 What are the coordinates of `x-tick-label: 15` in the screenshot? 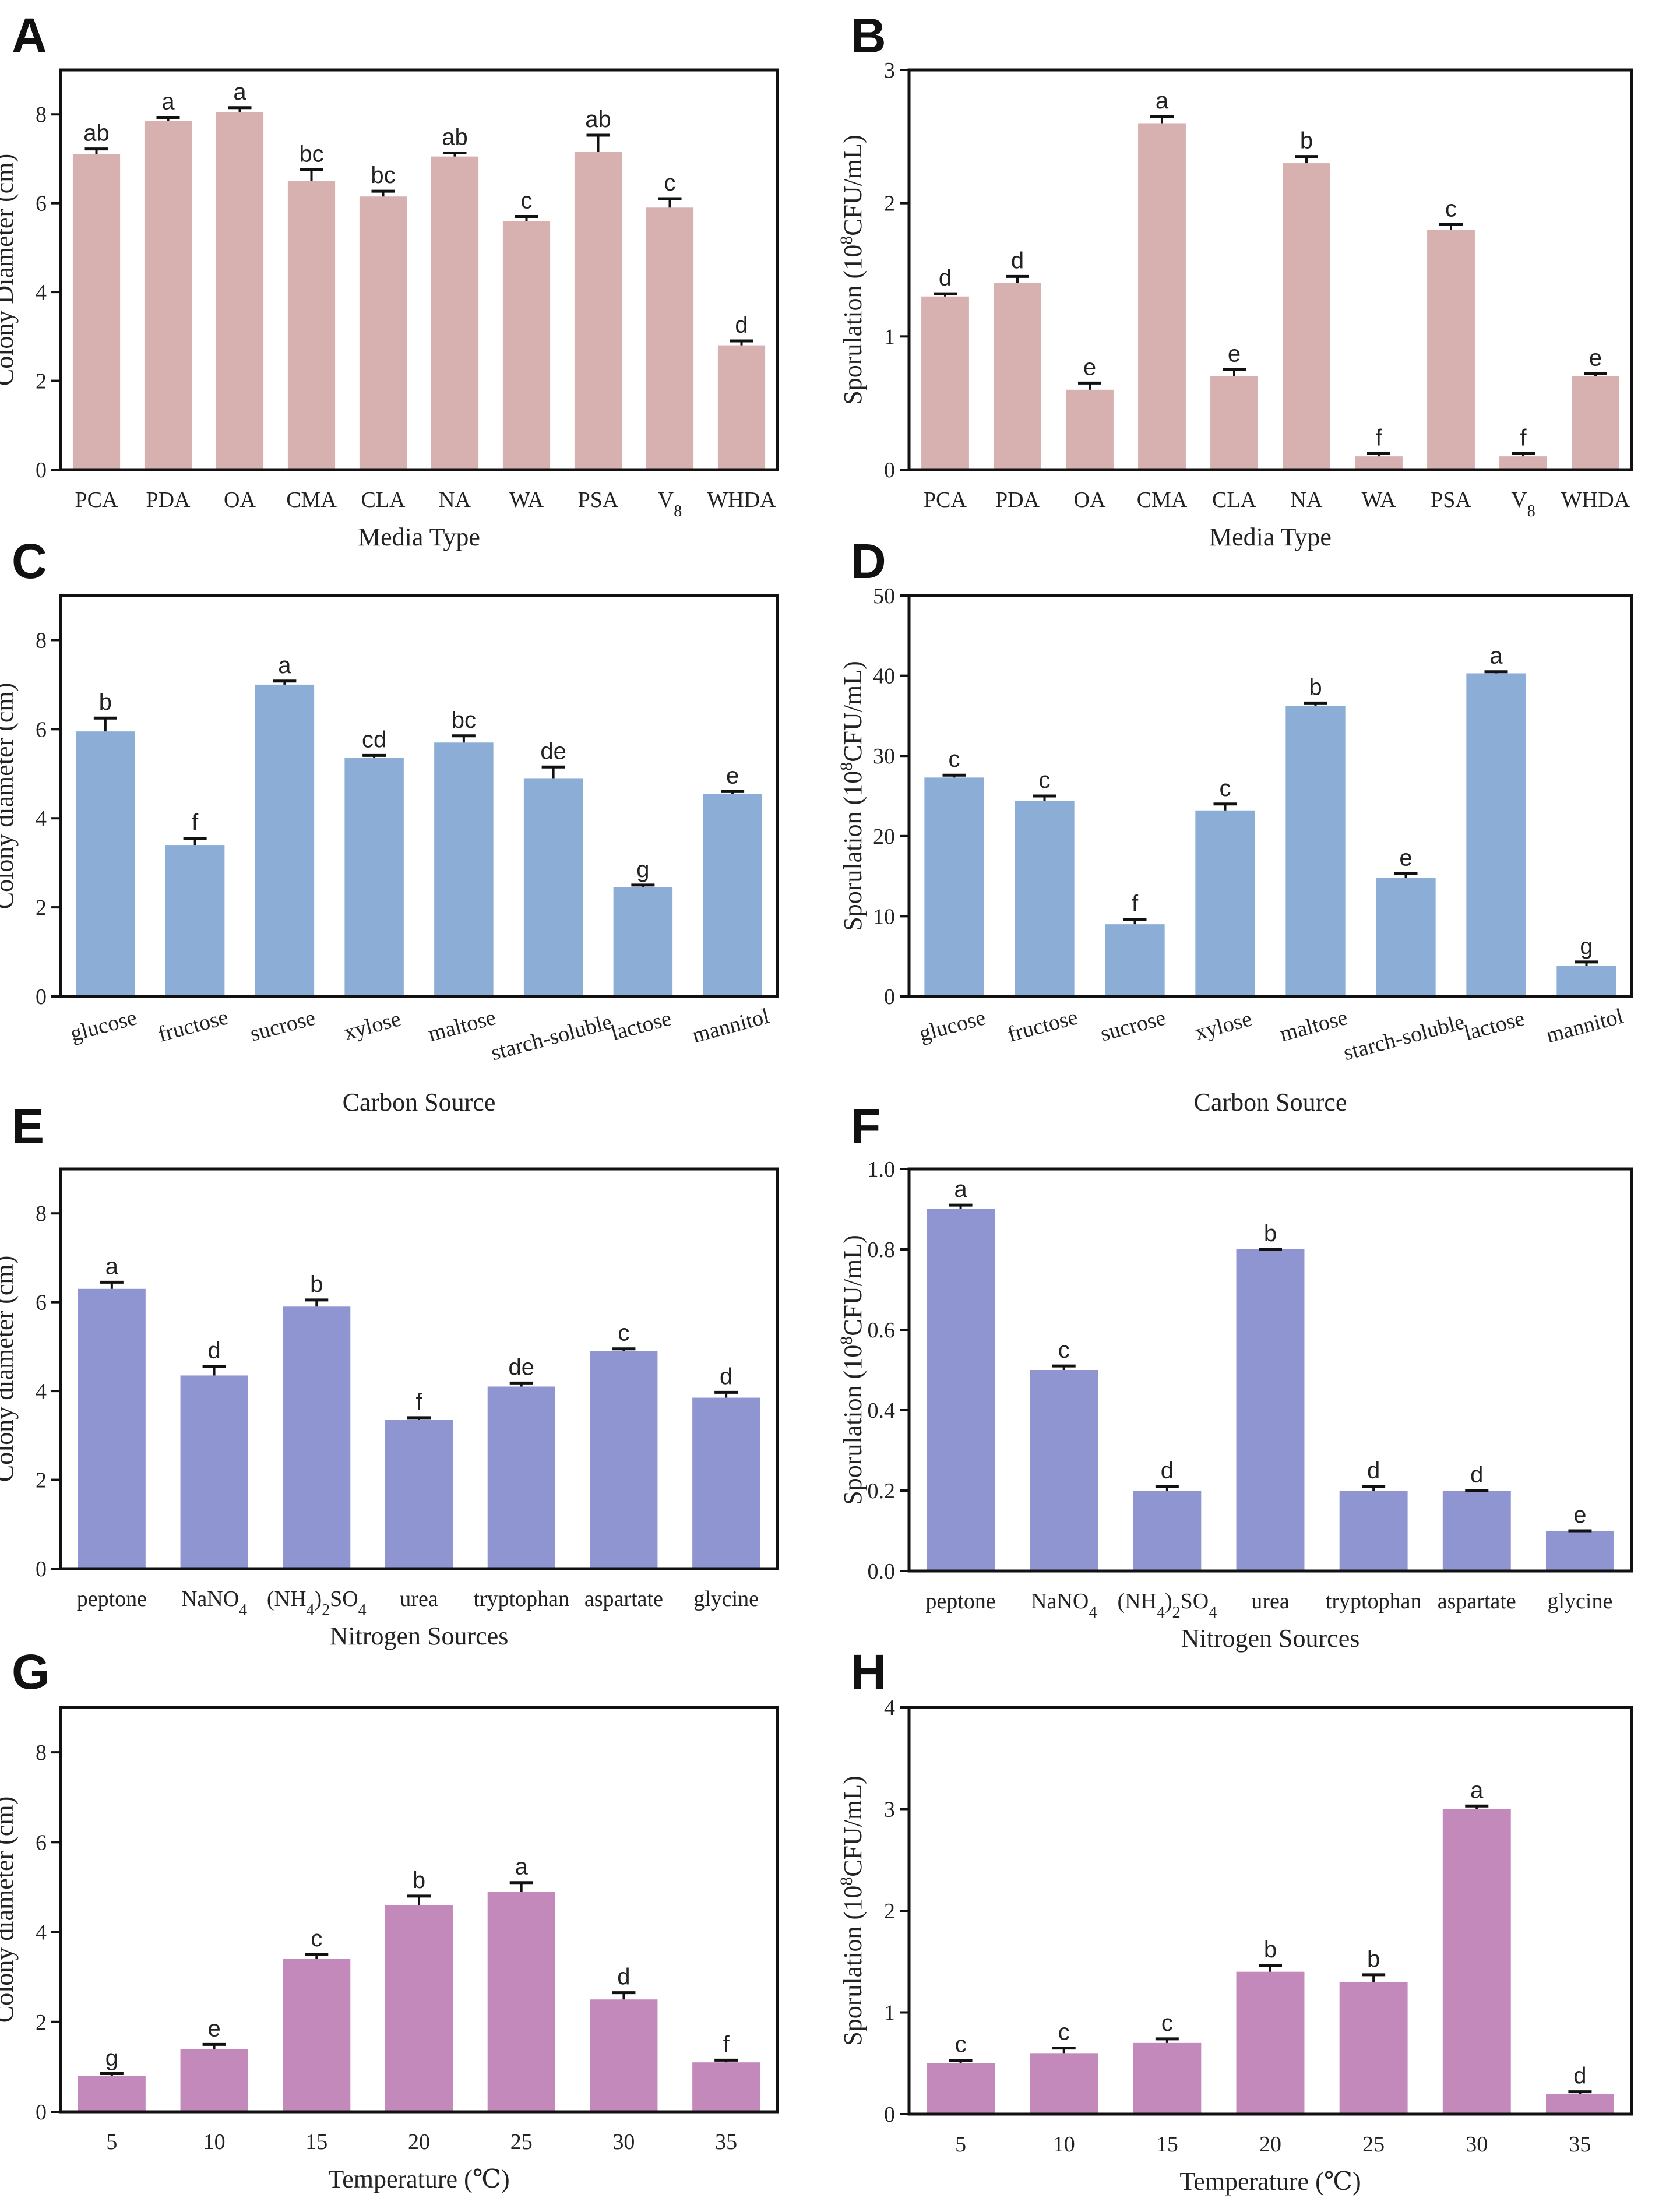 It's located at (1167, 2144).